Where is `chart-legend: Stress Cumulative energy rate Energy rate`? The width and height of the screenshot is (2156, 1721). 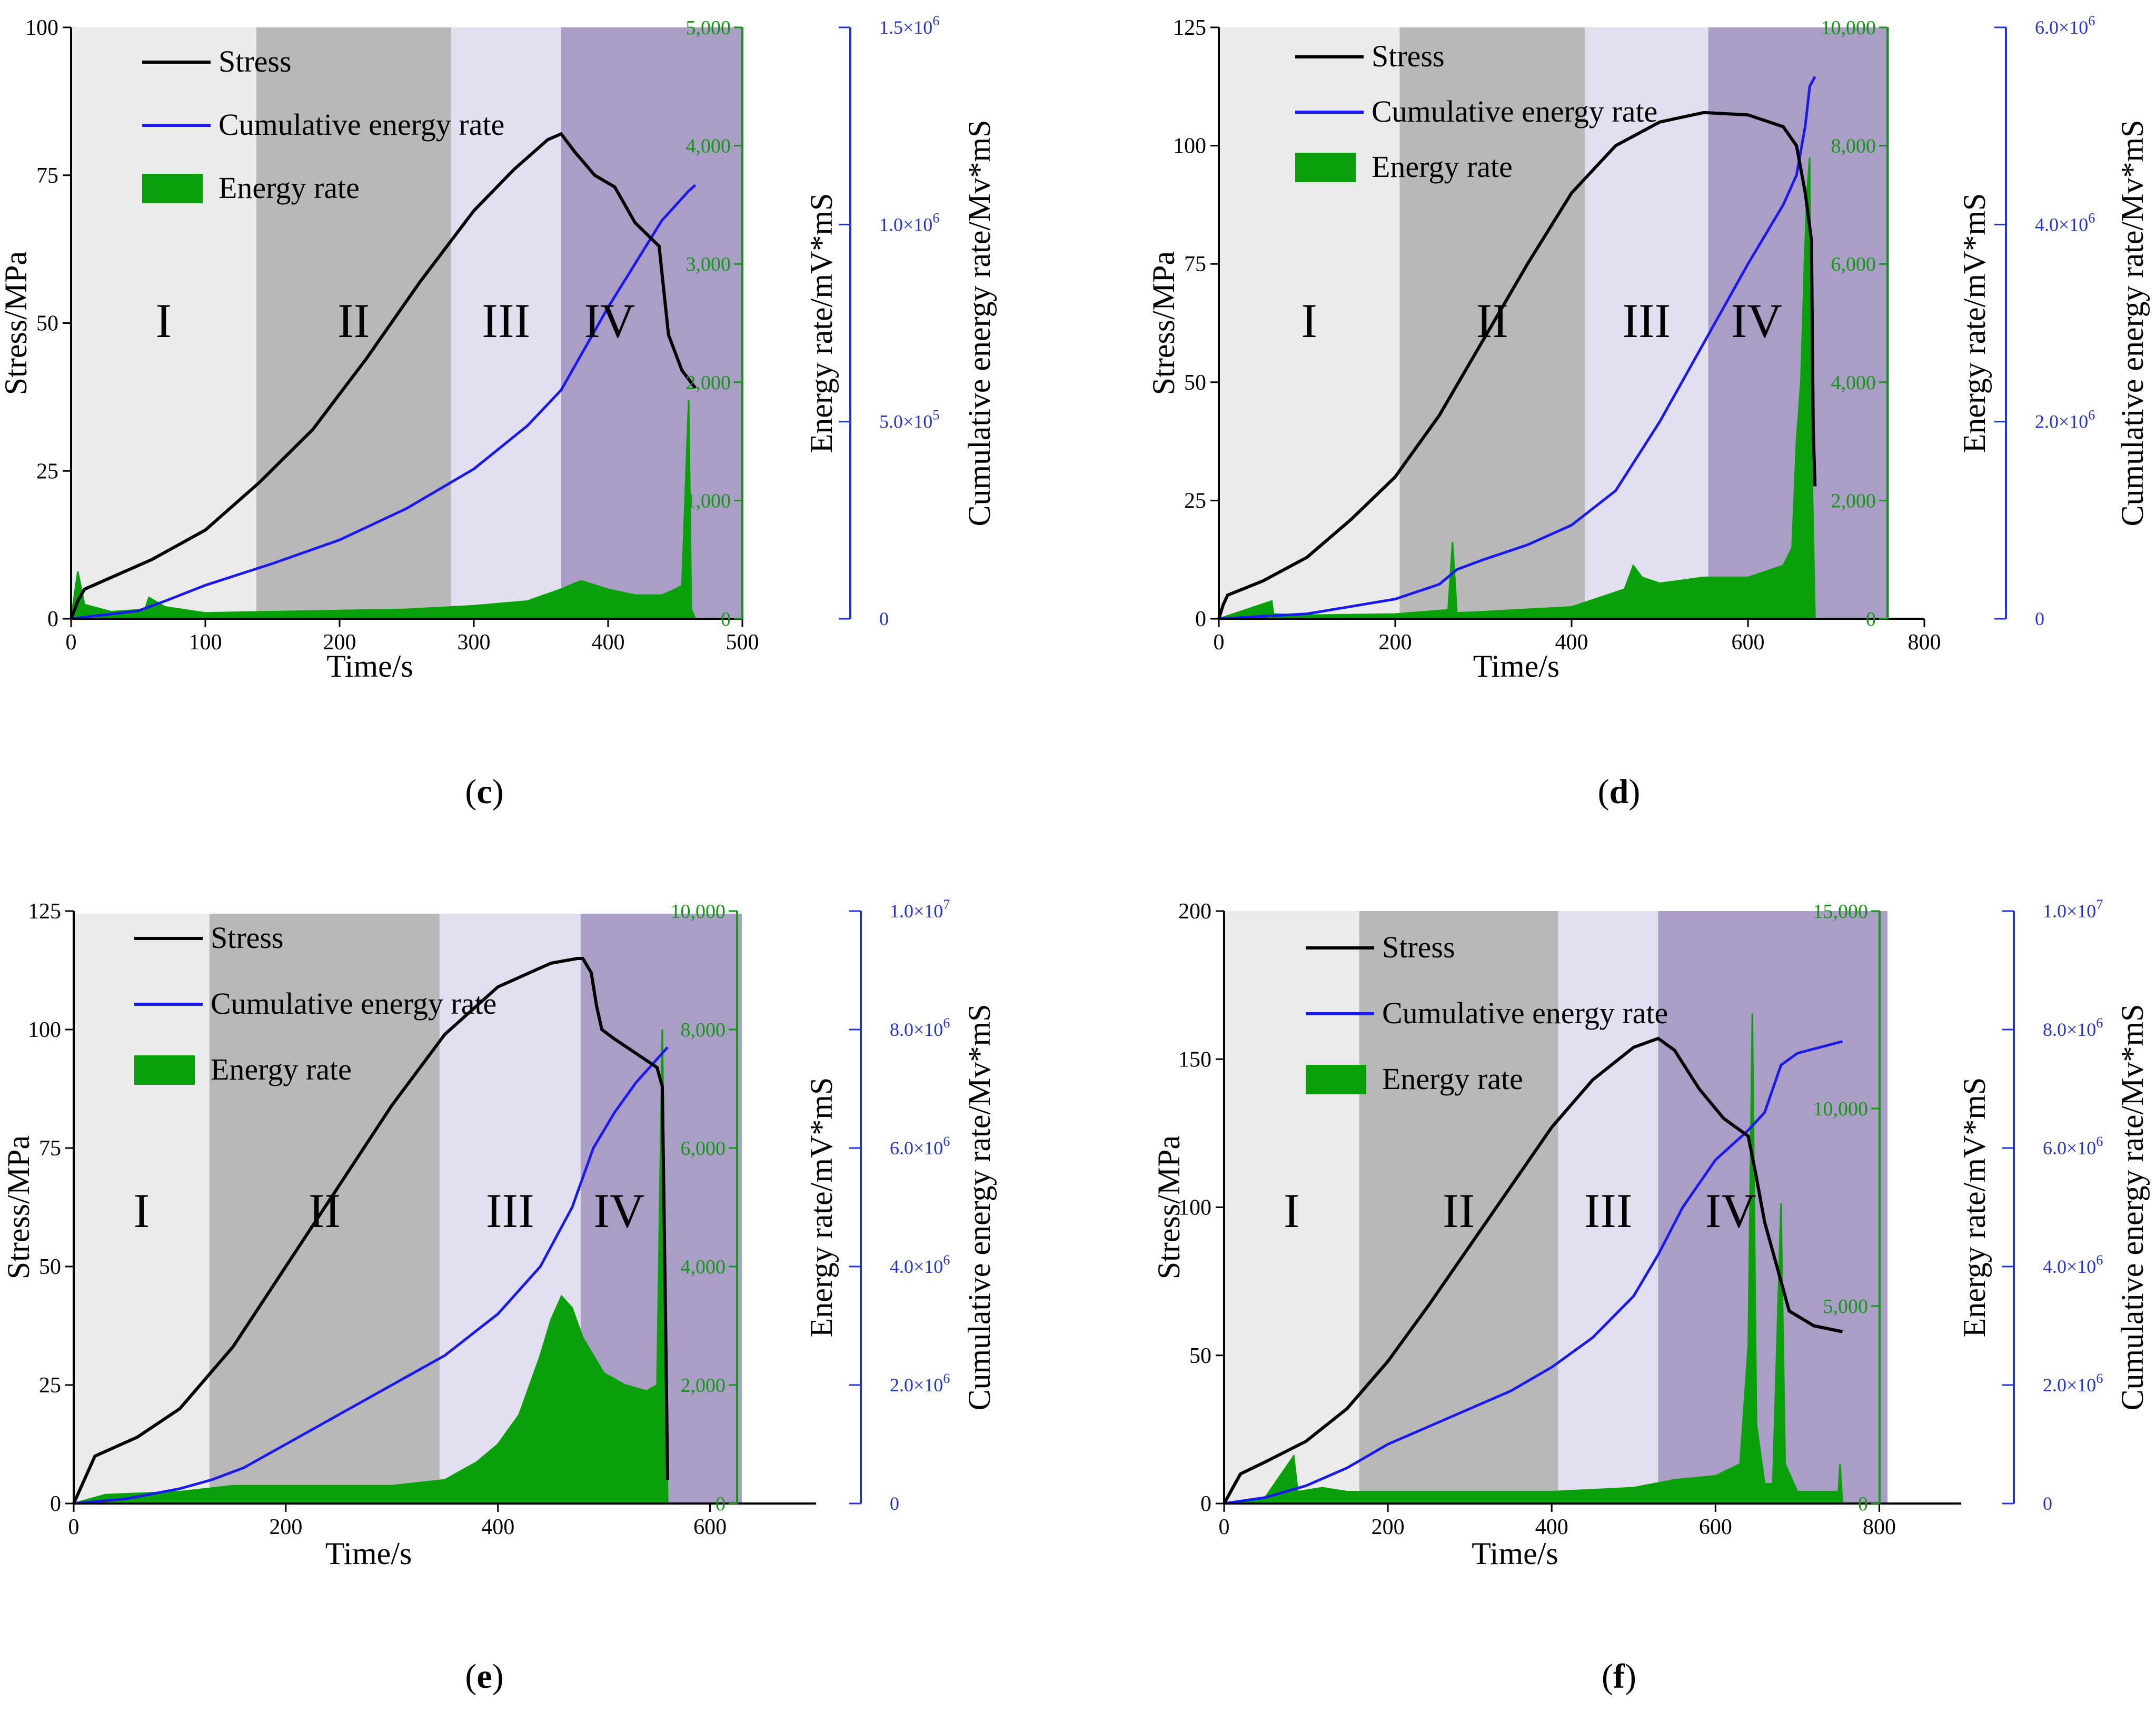 chart-legend: Stress Cumulative energy rate Energy rate is located at coordinates (323, 125).